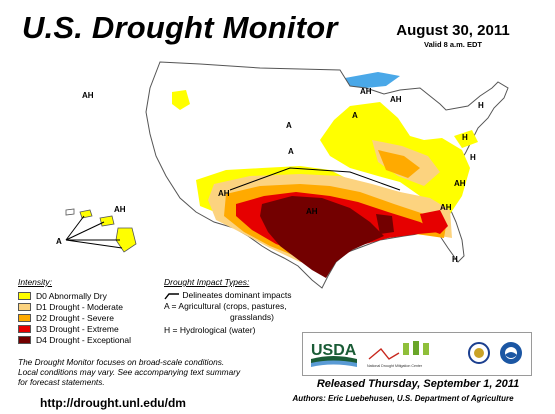 The height and width of the screenshot is (414, 555). What do you see at coordinates (460, 183) in the screenshot?
I see `label-ah-southeast: AH` at bounding box center [460, 183].